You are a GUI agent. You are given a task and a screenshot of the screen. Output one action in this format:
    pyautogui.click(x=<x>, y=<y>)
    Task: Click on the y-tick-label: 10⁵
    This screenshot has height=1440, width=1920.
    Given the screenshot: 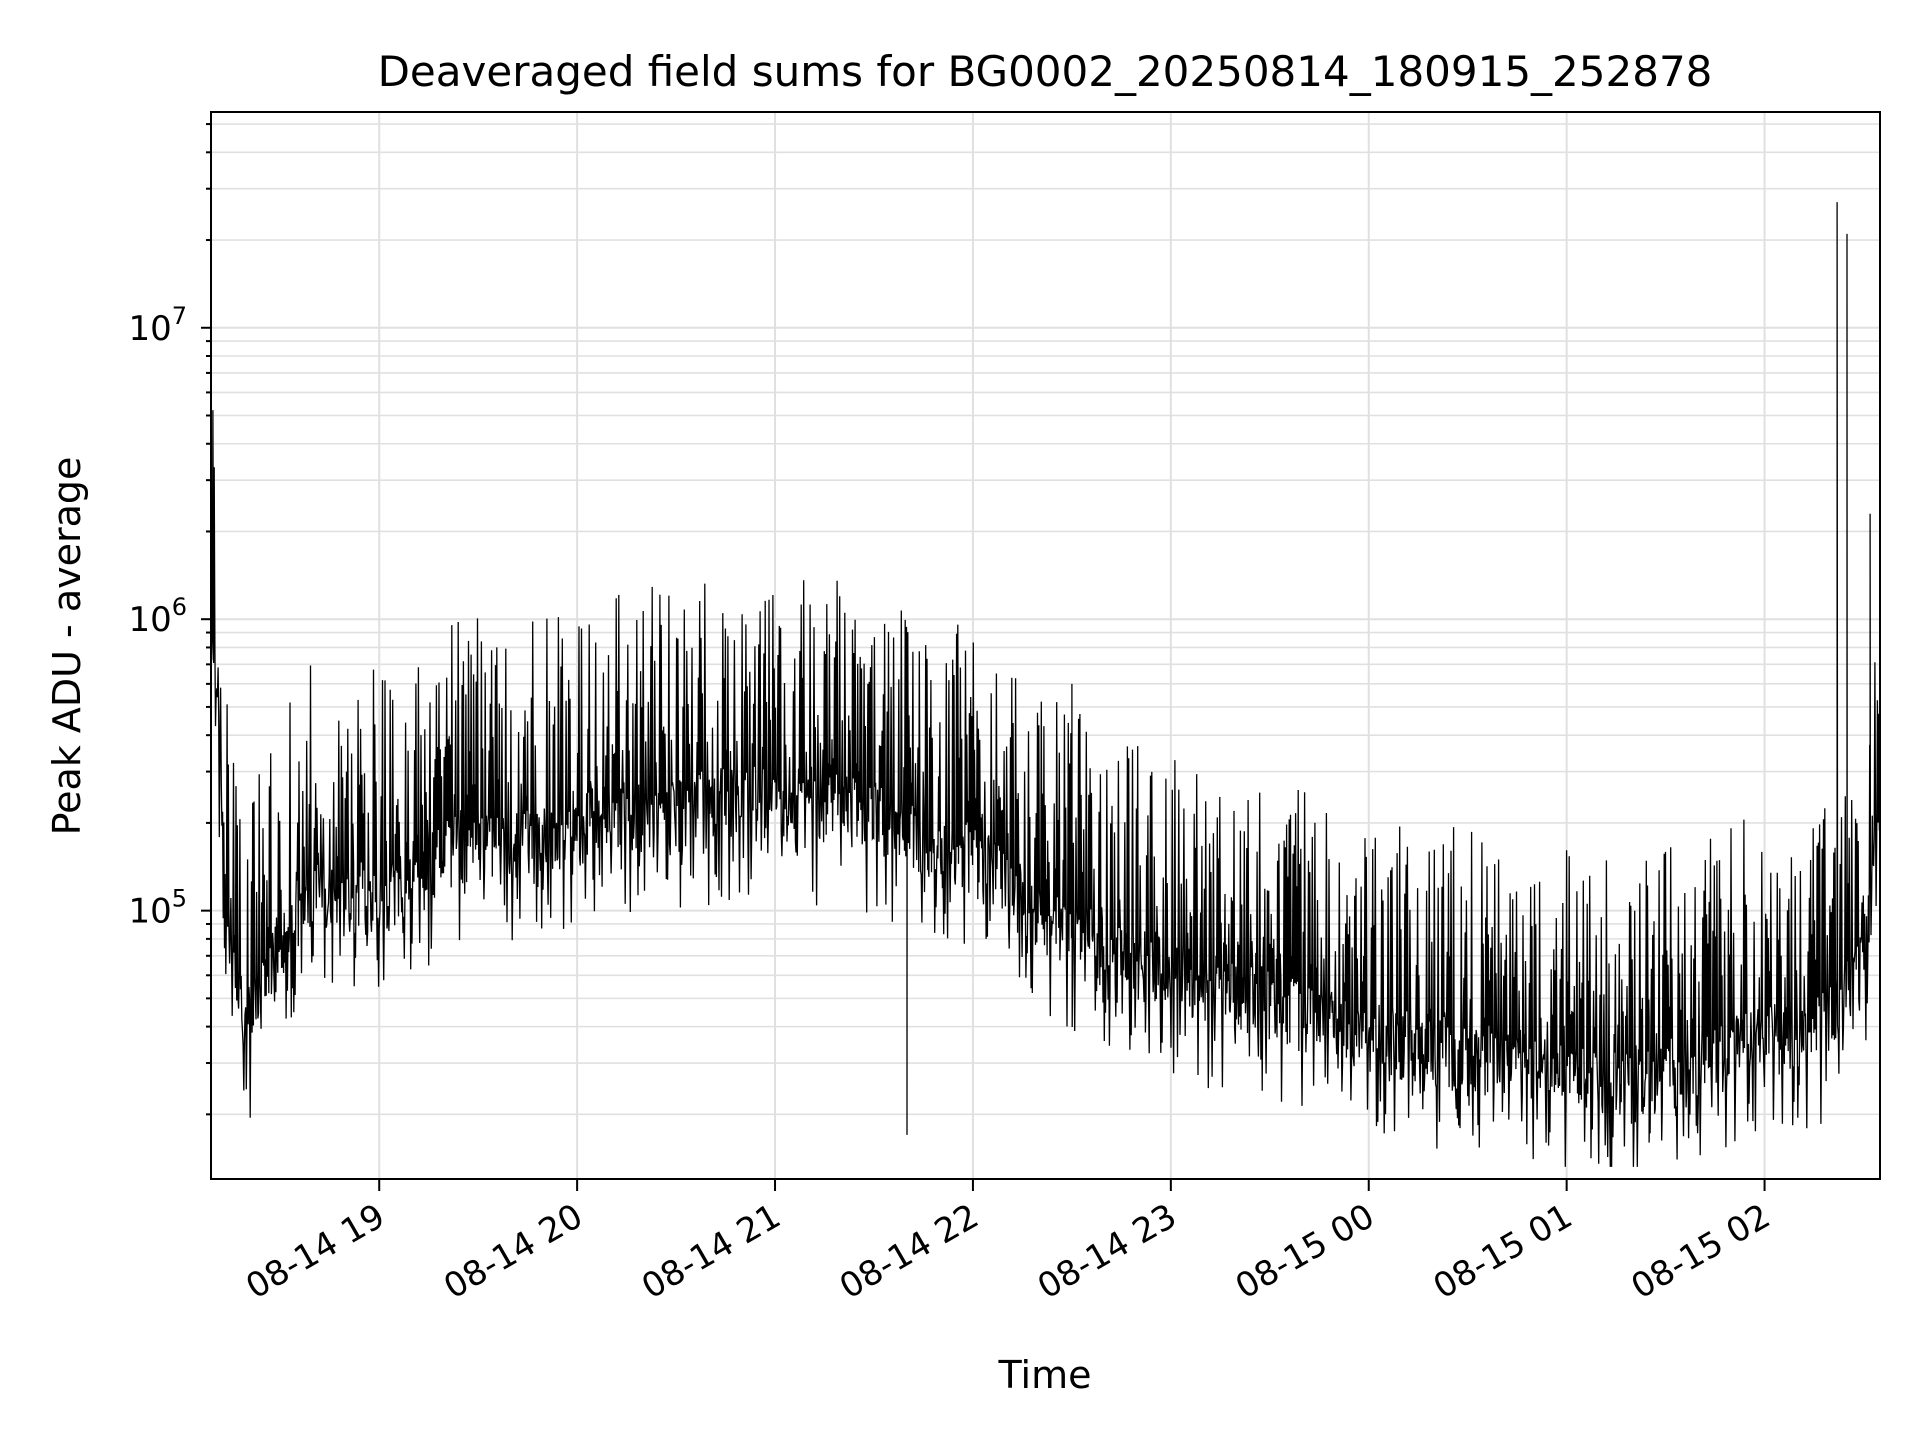 What is the action you would take?
    pyautogui.click(x=157, y=908)
    